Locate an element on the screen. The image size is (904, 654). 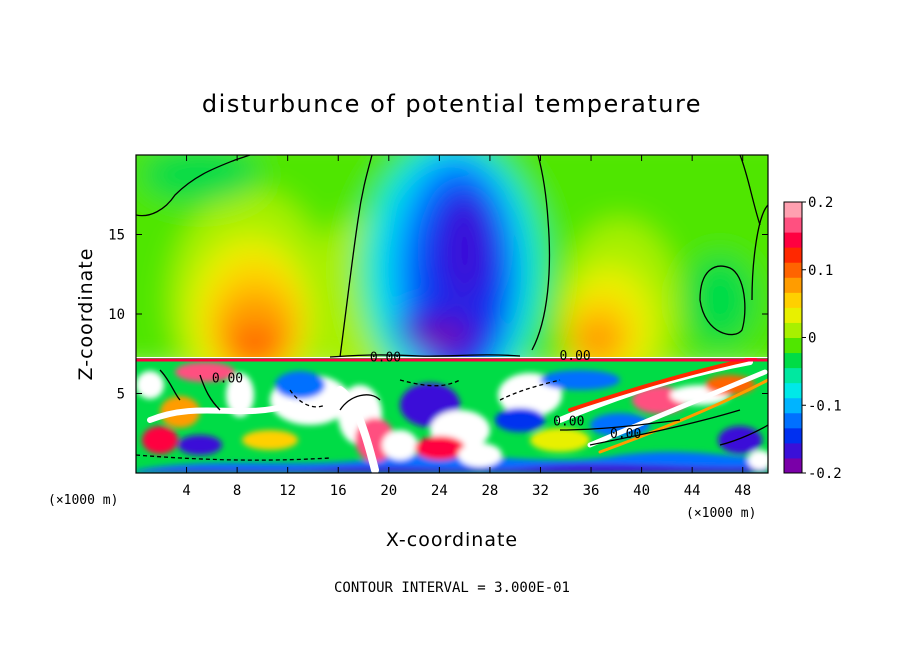
contour-labels: 0.00 0.00 0.00 0.00 0.00 is located at coordinates (426, 395).